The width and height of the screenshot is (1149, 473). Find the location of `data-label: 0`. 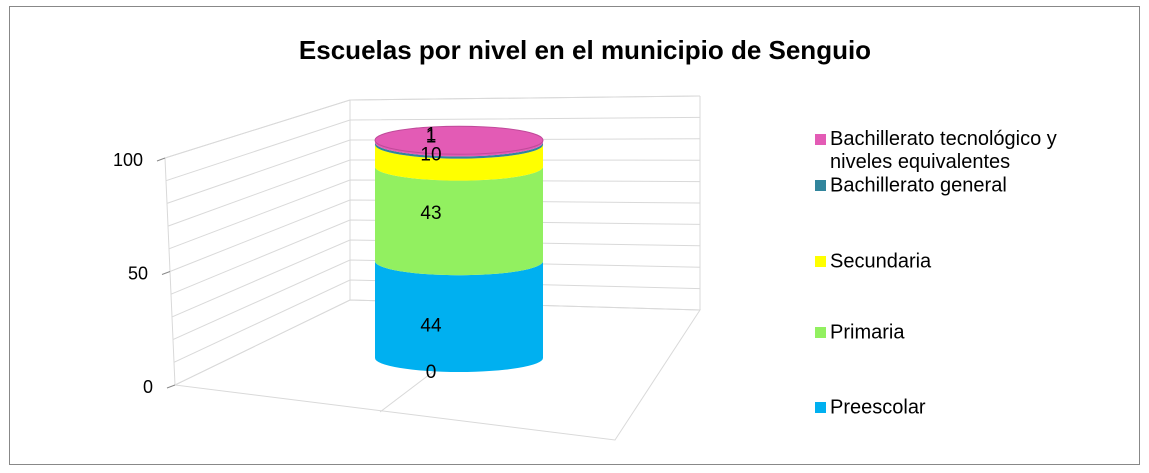

data-label: 0 is located at coordinates (431, 372).